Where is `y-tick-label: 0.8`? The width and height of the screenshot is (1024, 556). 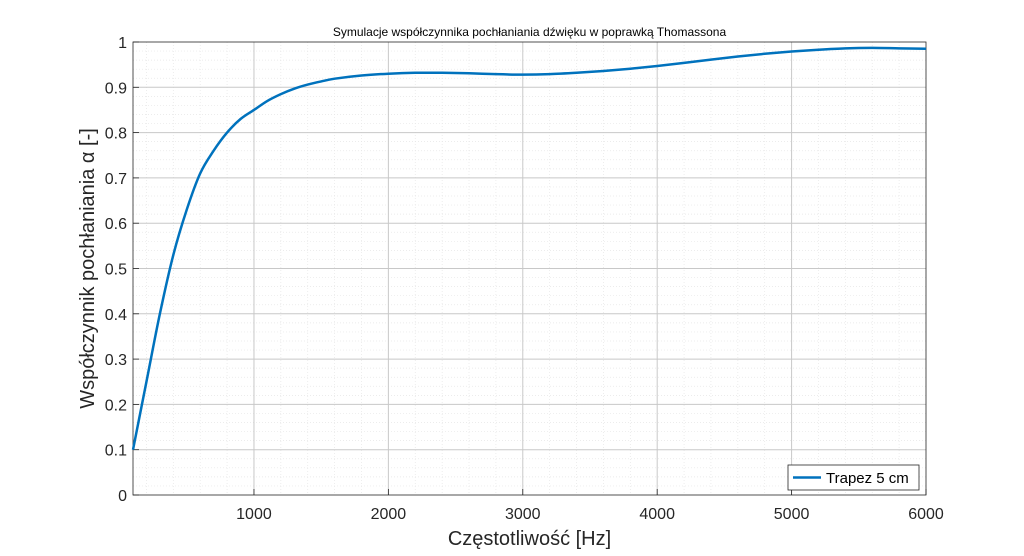 y-tick-label: 0.8 is located at coordinates (116, 134).